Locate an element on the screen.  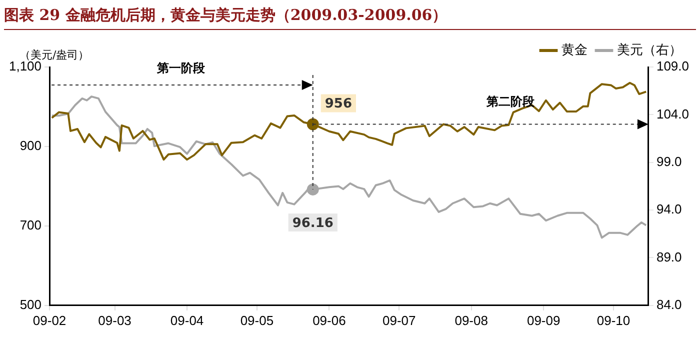
x-tick-label: 09-03 is located at coordinates (115, 320).